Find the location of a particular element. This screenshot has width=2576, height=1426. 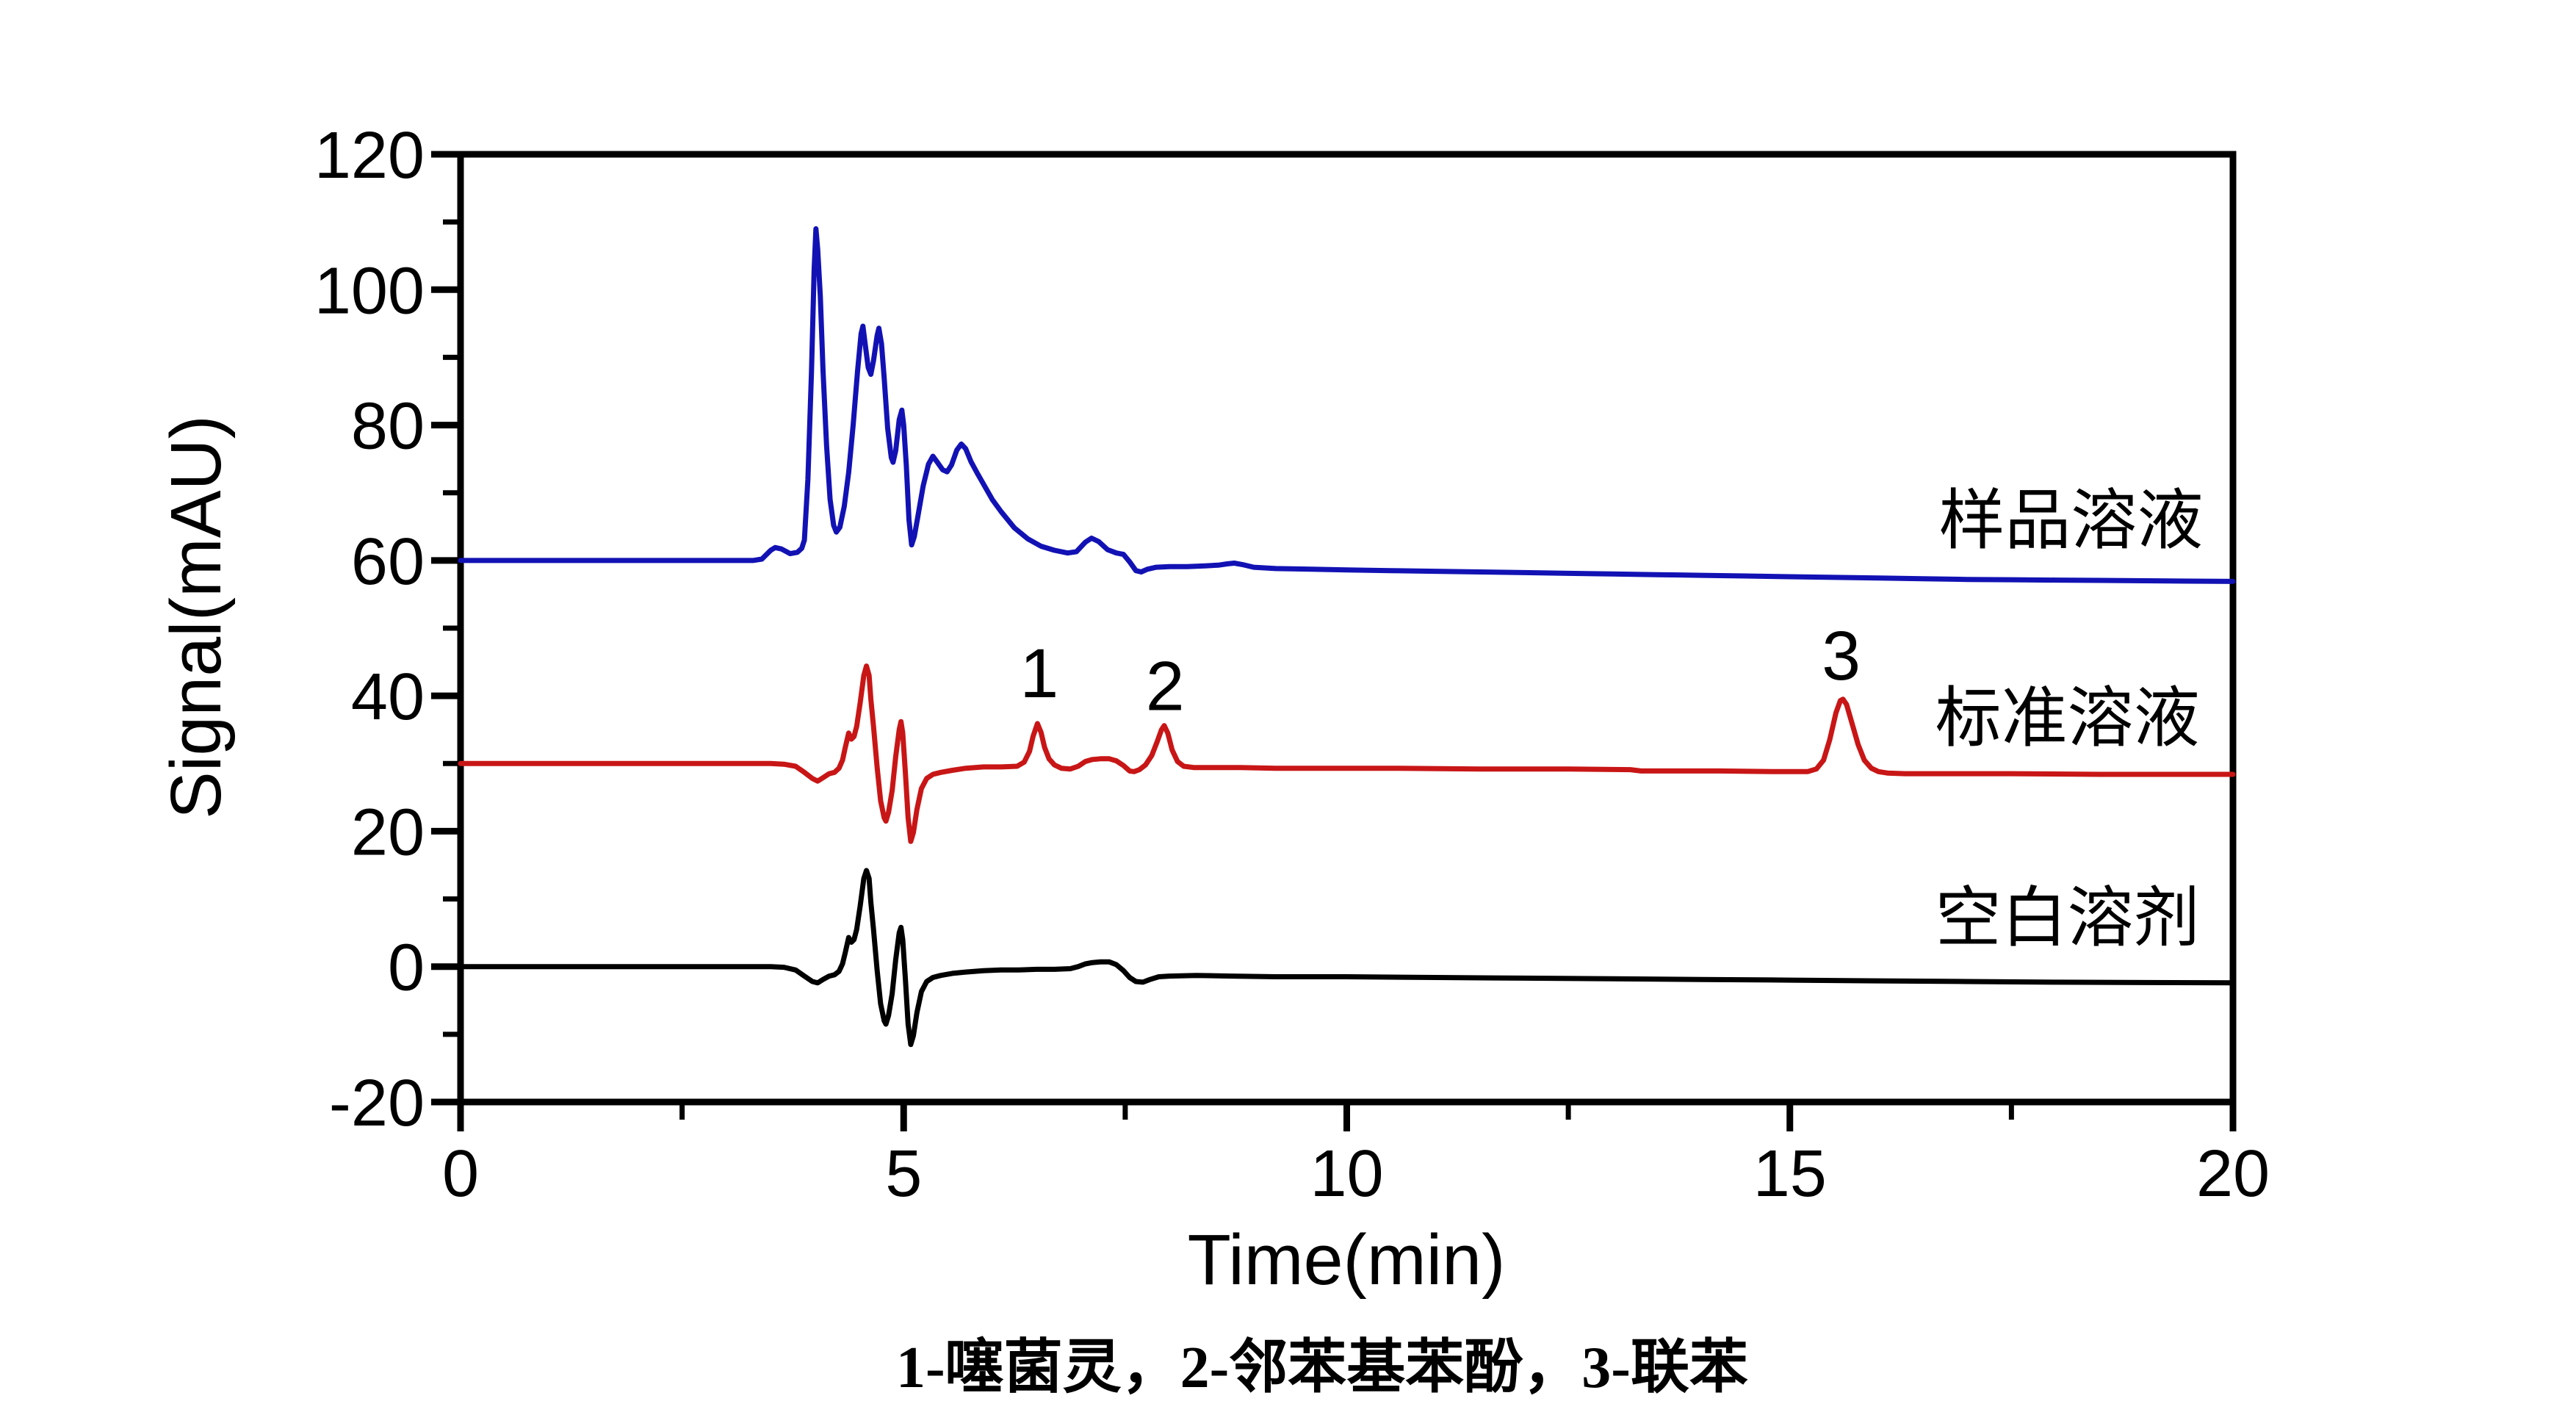

x-axis-tick-labels: 0 5 10 15 20 is located at coordinates (1356, 1174).